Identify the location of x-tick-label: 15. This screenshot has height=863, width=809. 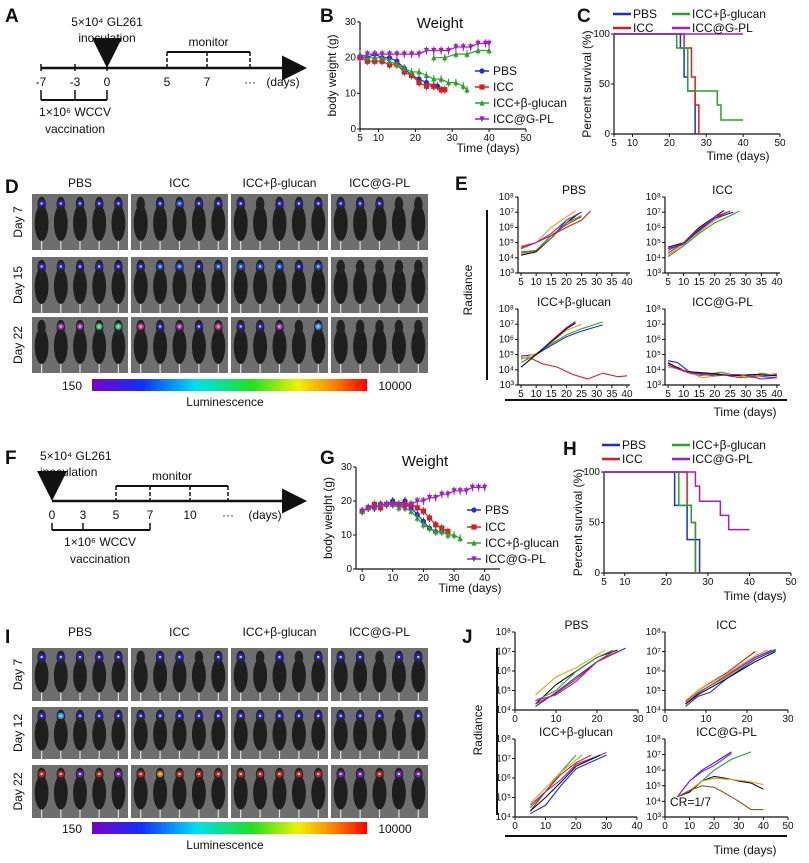
(700, 394).